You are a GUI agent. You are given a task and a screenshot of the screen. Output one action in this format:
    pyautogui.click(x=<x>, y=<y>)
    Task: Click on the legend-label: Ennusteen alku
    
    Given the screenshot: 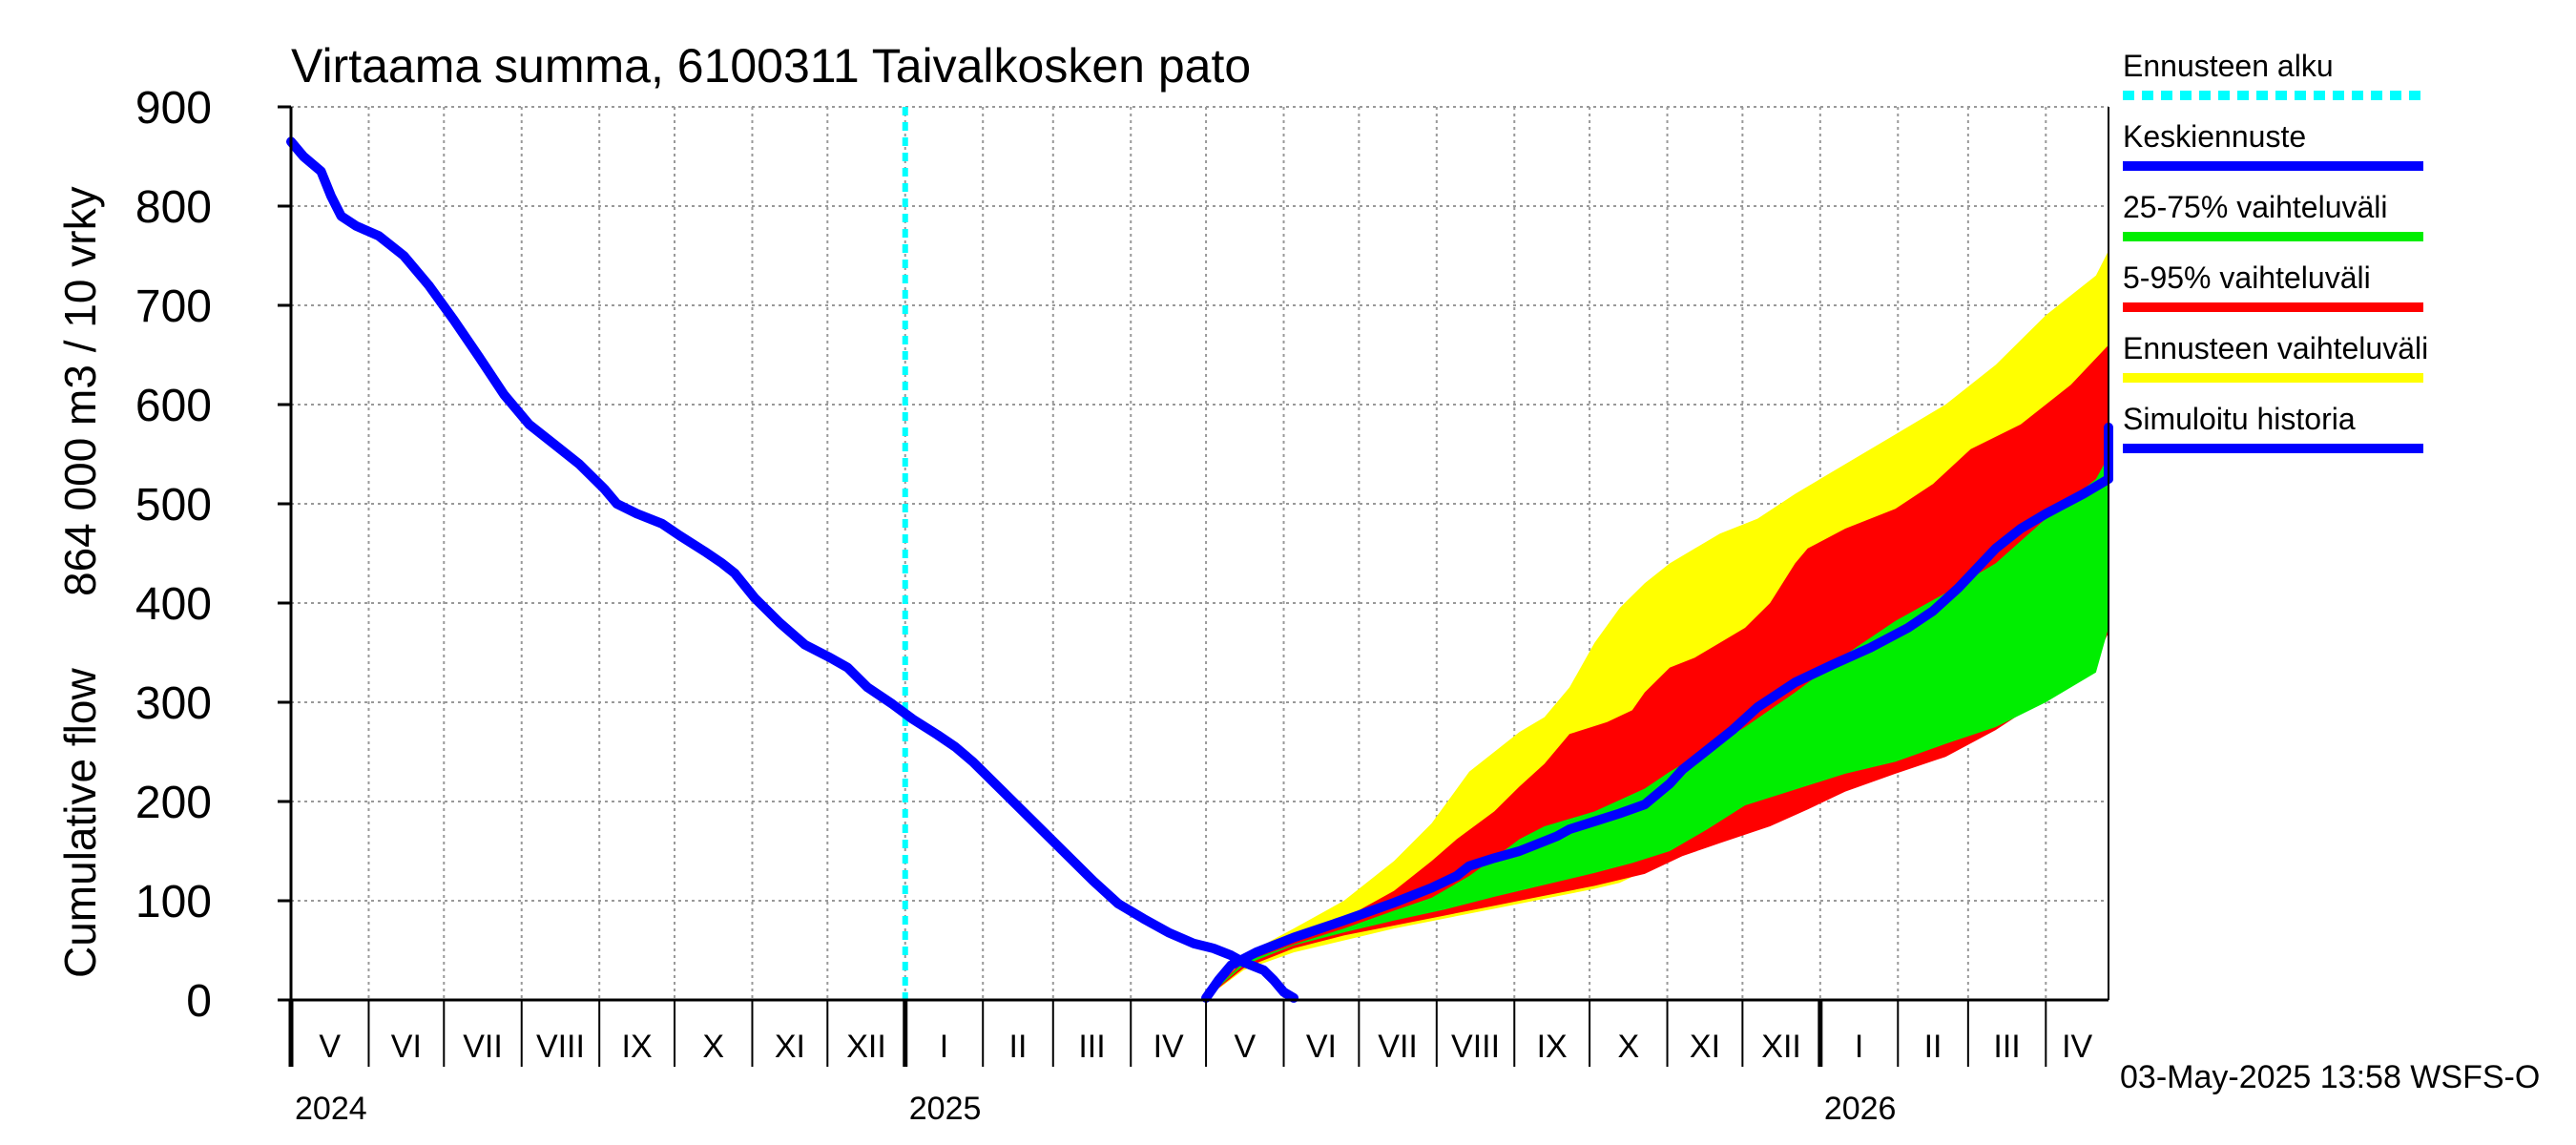 What is the action you would take?
    pyautogui.click(x=2228, y=66)
    